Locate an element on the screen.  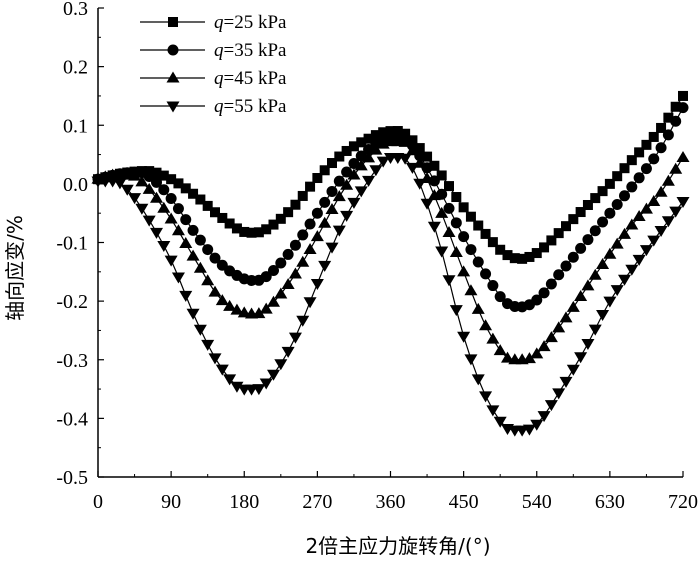
y-tick-label: -0.5 is located at coordinates (72, 478).